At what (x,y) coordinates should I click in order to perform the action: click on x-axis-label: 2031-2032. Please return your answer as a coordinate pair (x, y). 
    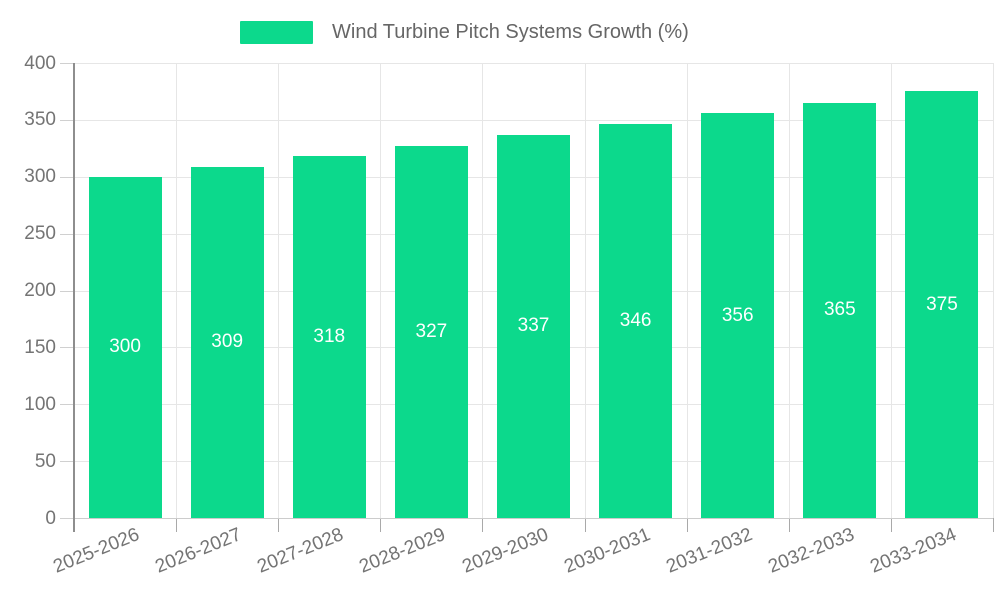
    Looking at the image, I should click on (709, 551).